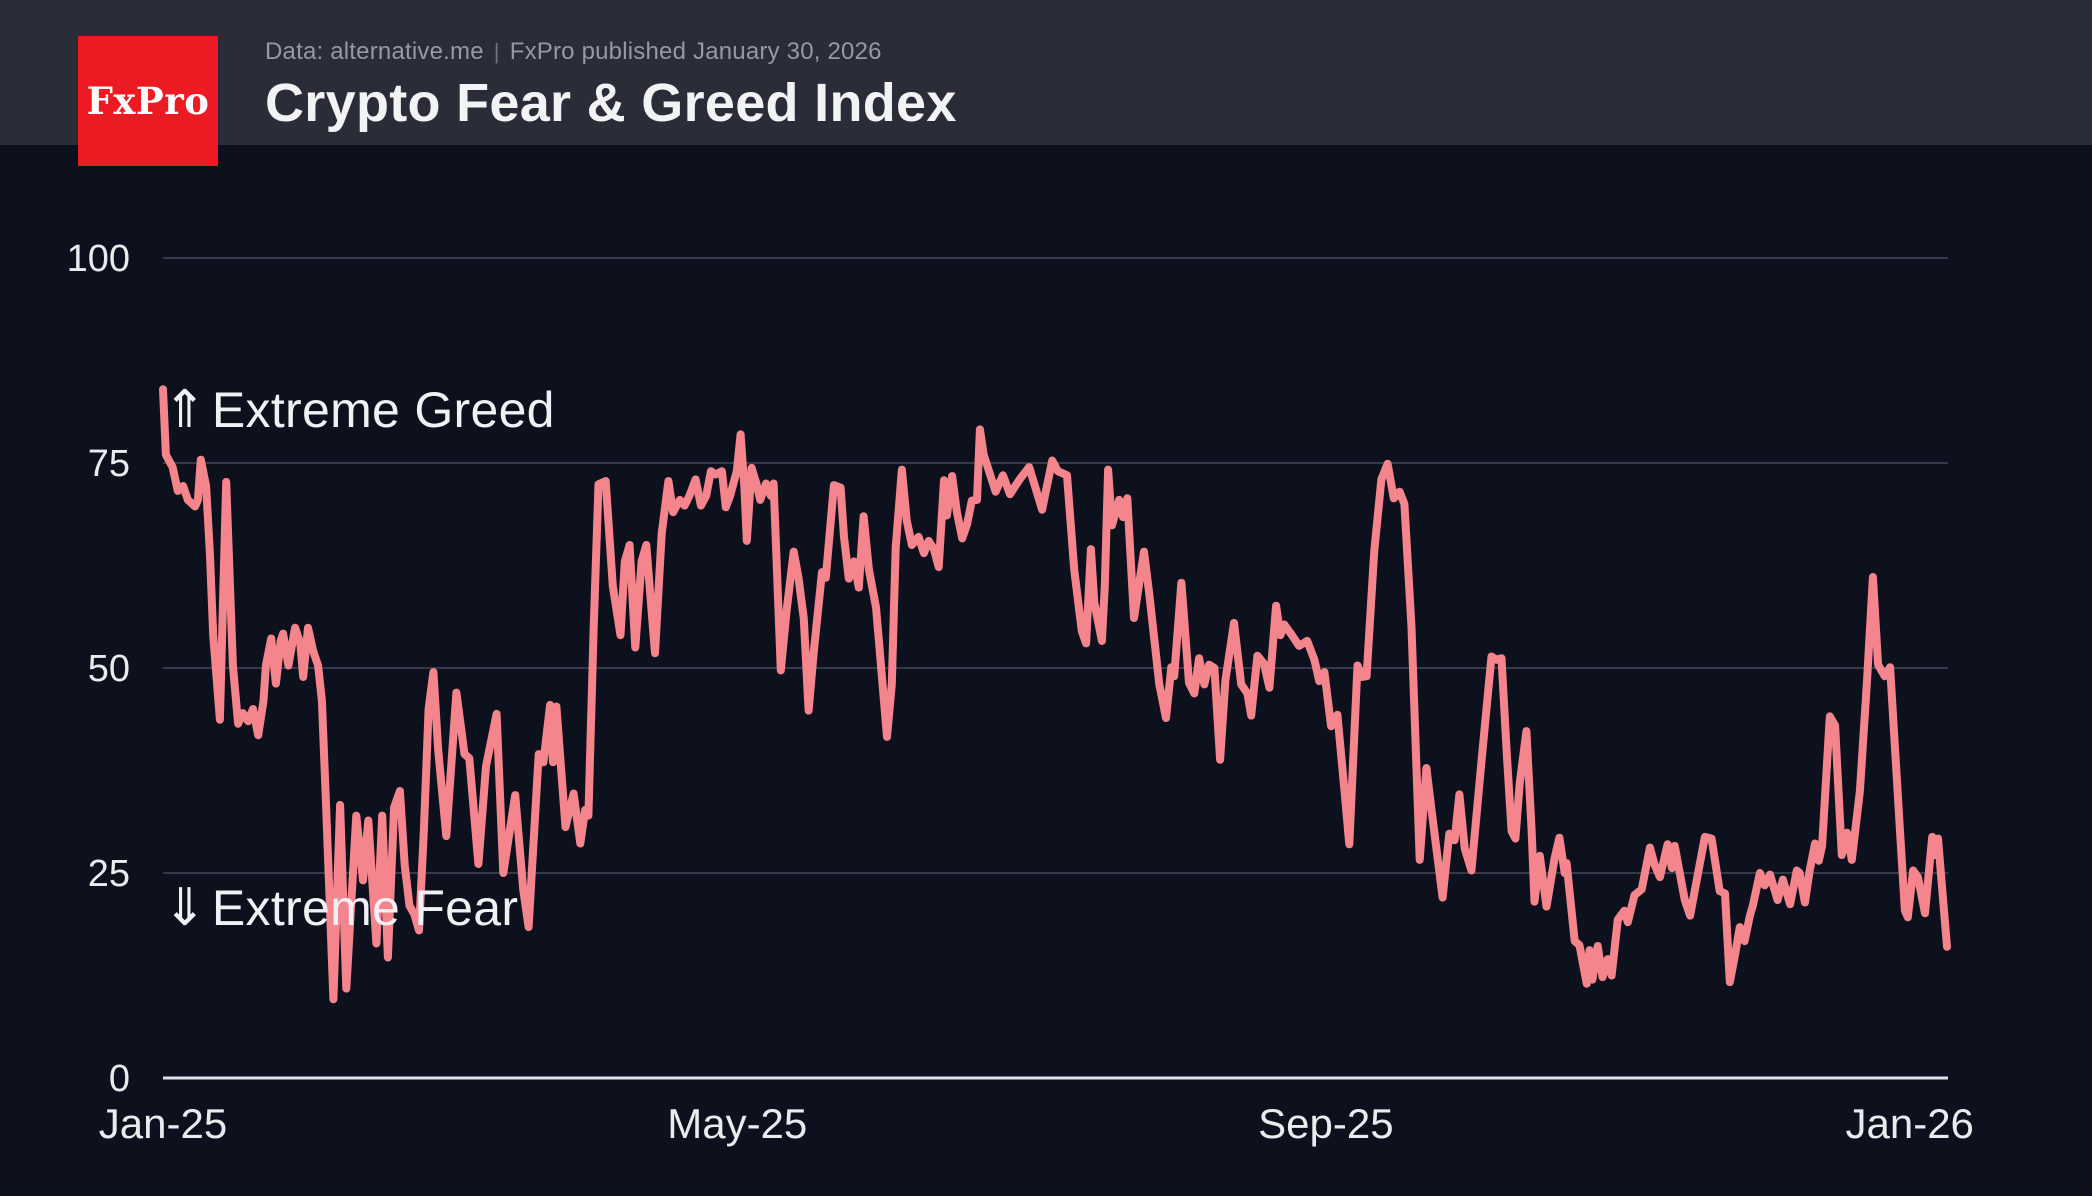 This screenshot has width=2092, height=1196. Describe the element at coordinates (163, 1123) in the screenshot. I see `x-tick-label: Jan-25` at that location.